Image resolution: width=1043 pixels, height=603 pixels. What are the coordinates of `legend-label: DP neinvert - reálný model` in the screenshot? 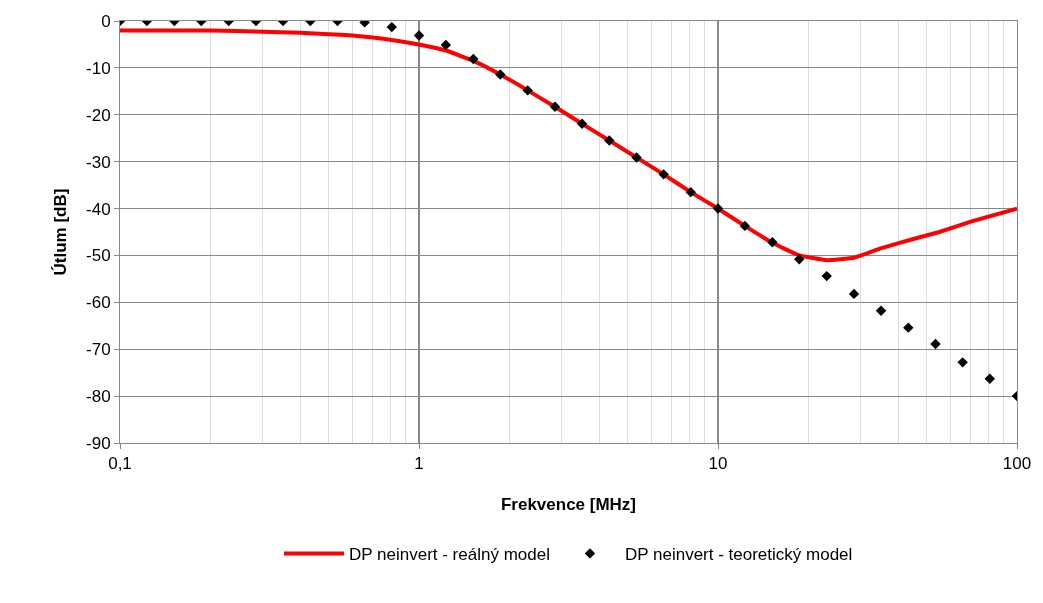 It's located at (449, 555).